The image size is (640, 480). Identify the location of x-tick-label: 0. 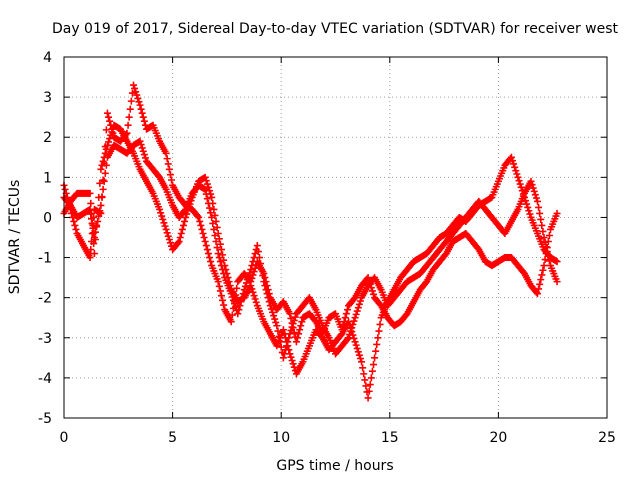
(64, 438).